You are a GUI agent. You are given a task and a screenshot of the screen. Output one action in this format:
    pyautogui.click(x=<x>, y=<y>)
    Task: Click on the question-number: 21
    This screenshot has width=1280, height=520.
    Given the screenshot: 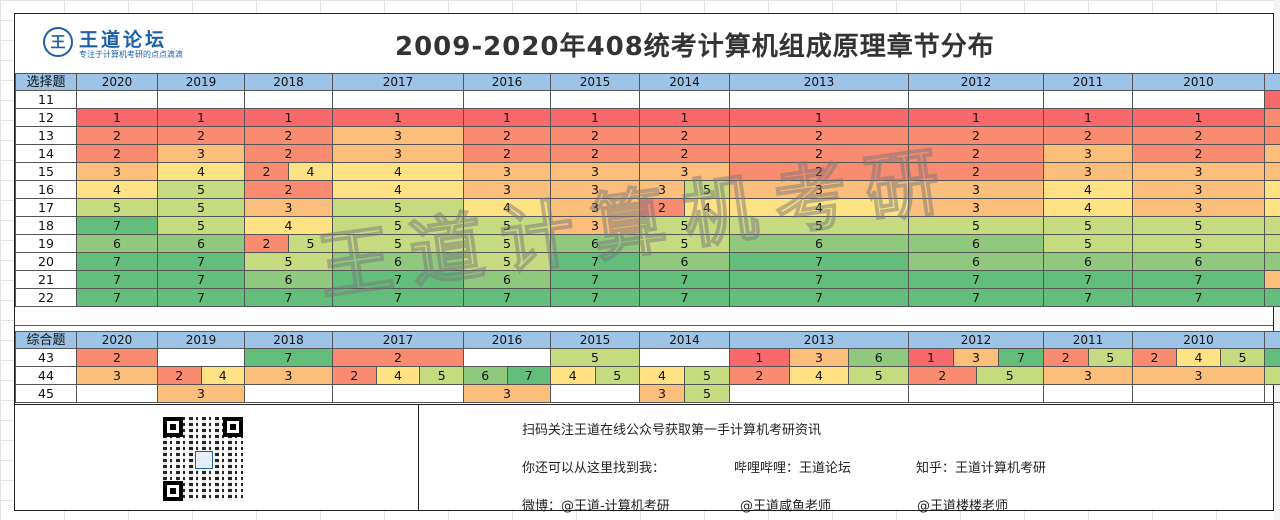 What is the action you would take?
    pyautogui.click(x=46, y=279)
    